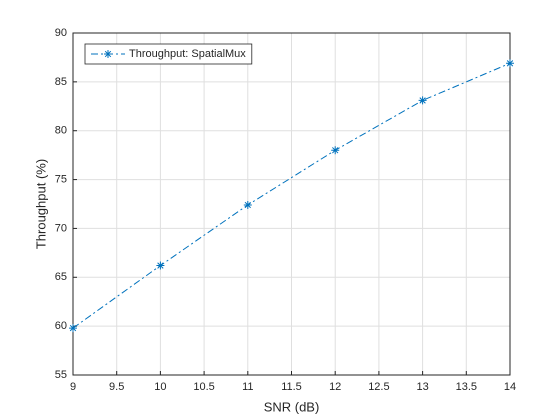  What do you see at coordinates (61, 131) in the screenshot?
I see `y-tick-label: 80` at bounding box center [61, 131].